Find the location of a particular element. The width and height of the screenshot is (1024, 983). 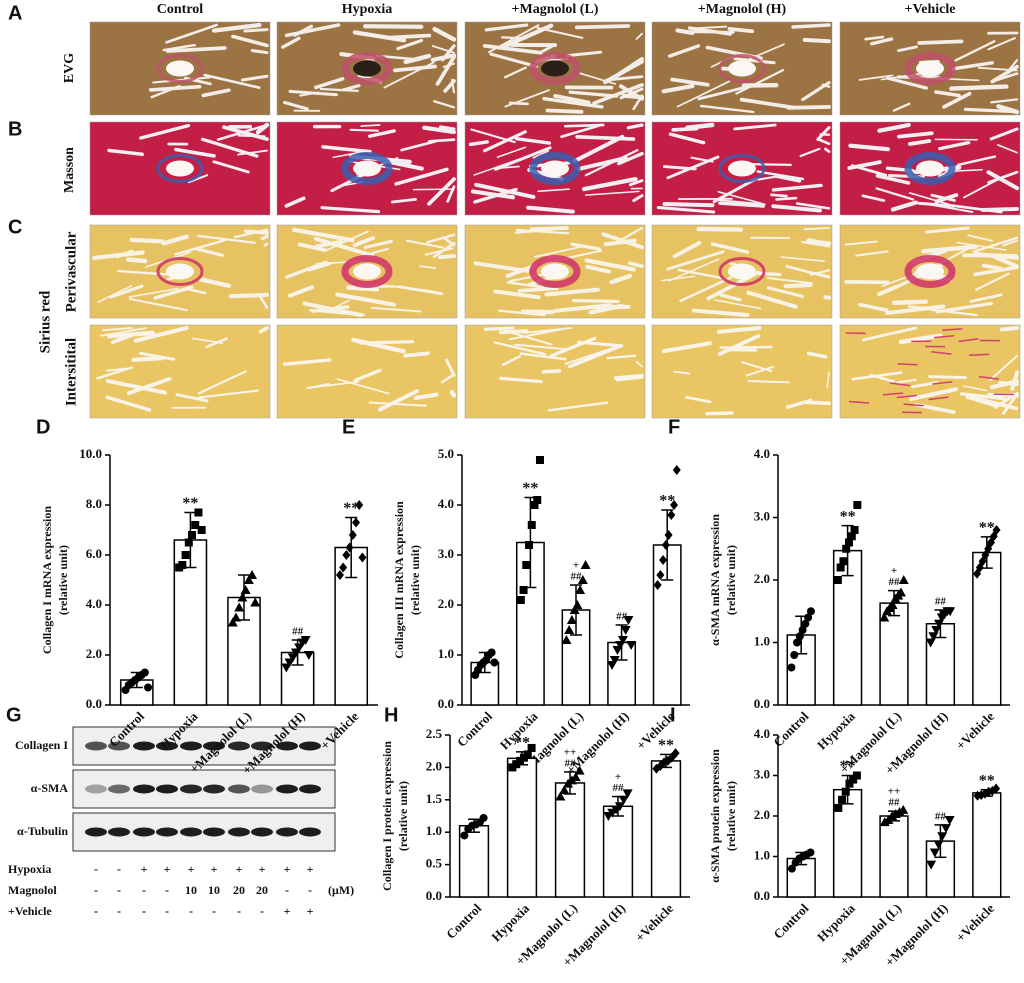

y-axis-label: α-SMA protein expression is located at coordinates (715, 816).